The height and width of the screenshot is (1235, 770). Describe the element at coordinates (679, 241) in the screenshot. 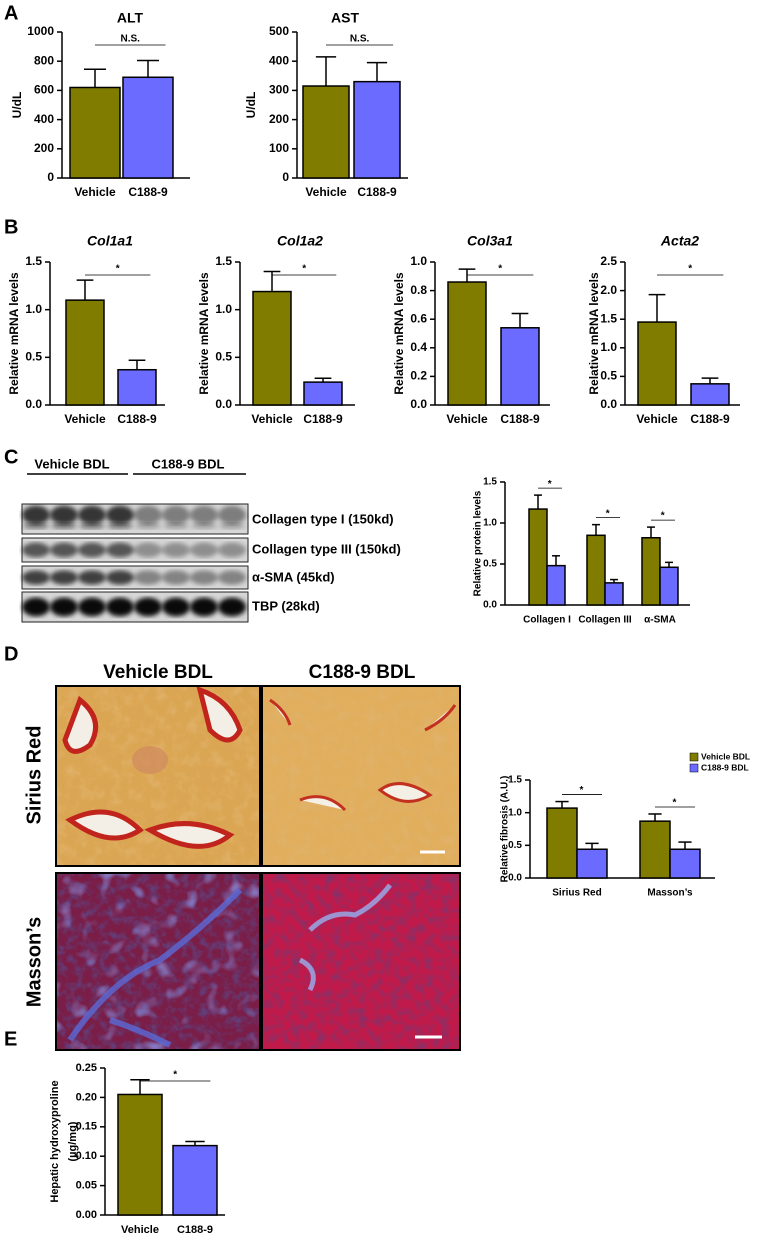

I see `chart-title: Acta2` at that location.